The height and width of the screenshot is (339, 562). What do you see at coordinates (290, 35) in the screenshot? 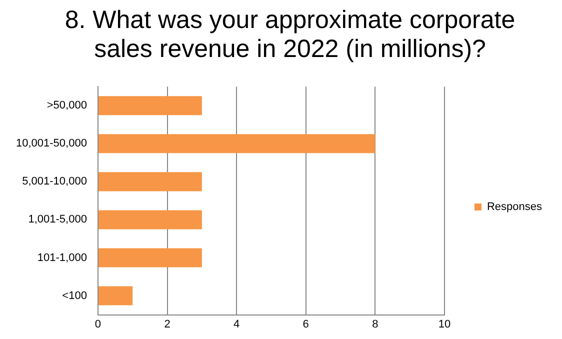
I see `chart-title: 8. What was your approximate corporate sales revenue in 2022 (in millions)?` at bounding box center [290, 35].